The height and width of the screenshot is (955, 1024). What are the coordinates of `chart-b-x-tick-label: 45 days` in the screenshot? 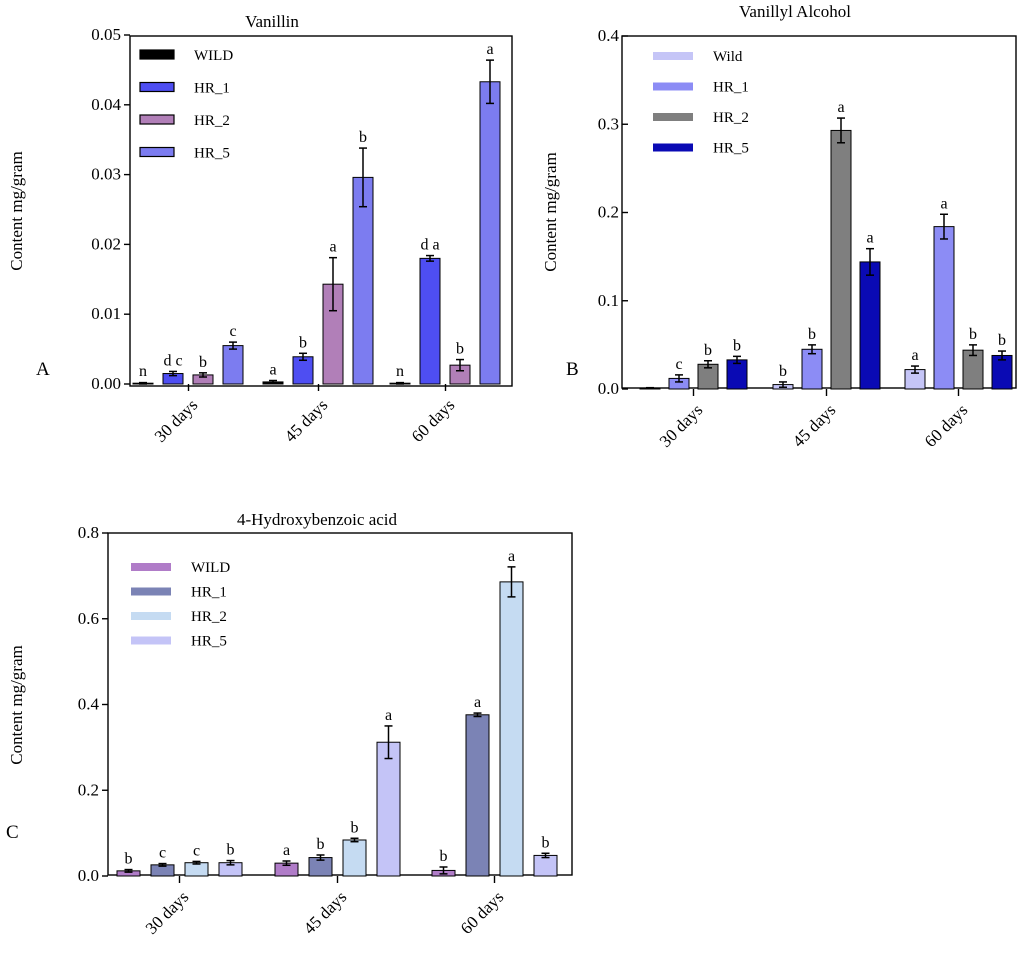 It's located at (814, 425).